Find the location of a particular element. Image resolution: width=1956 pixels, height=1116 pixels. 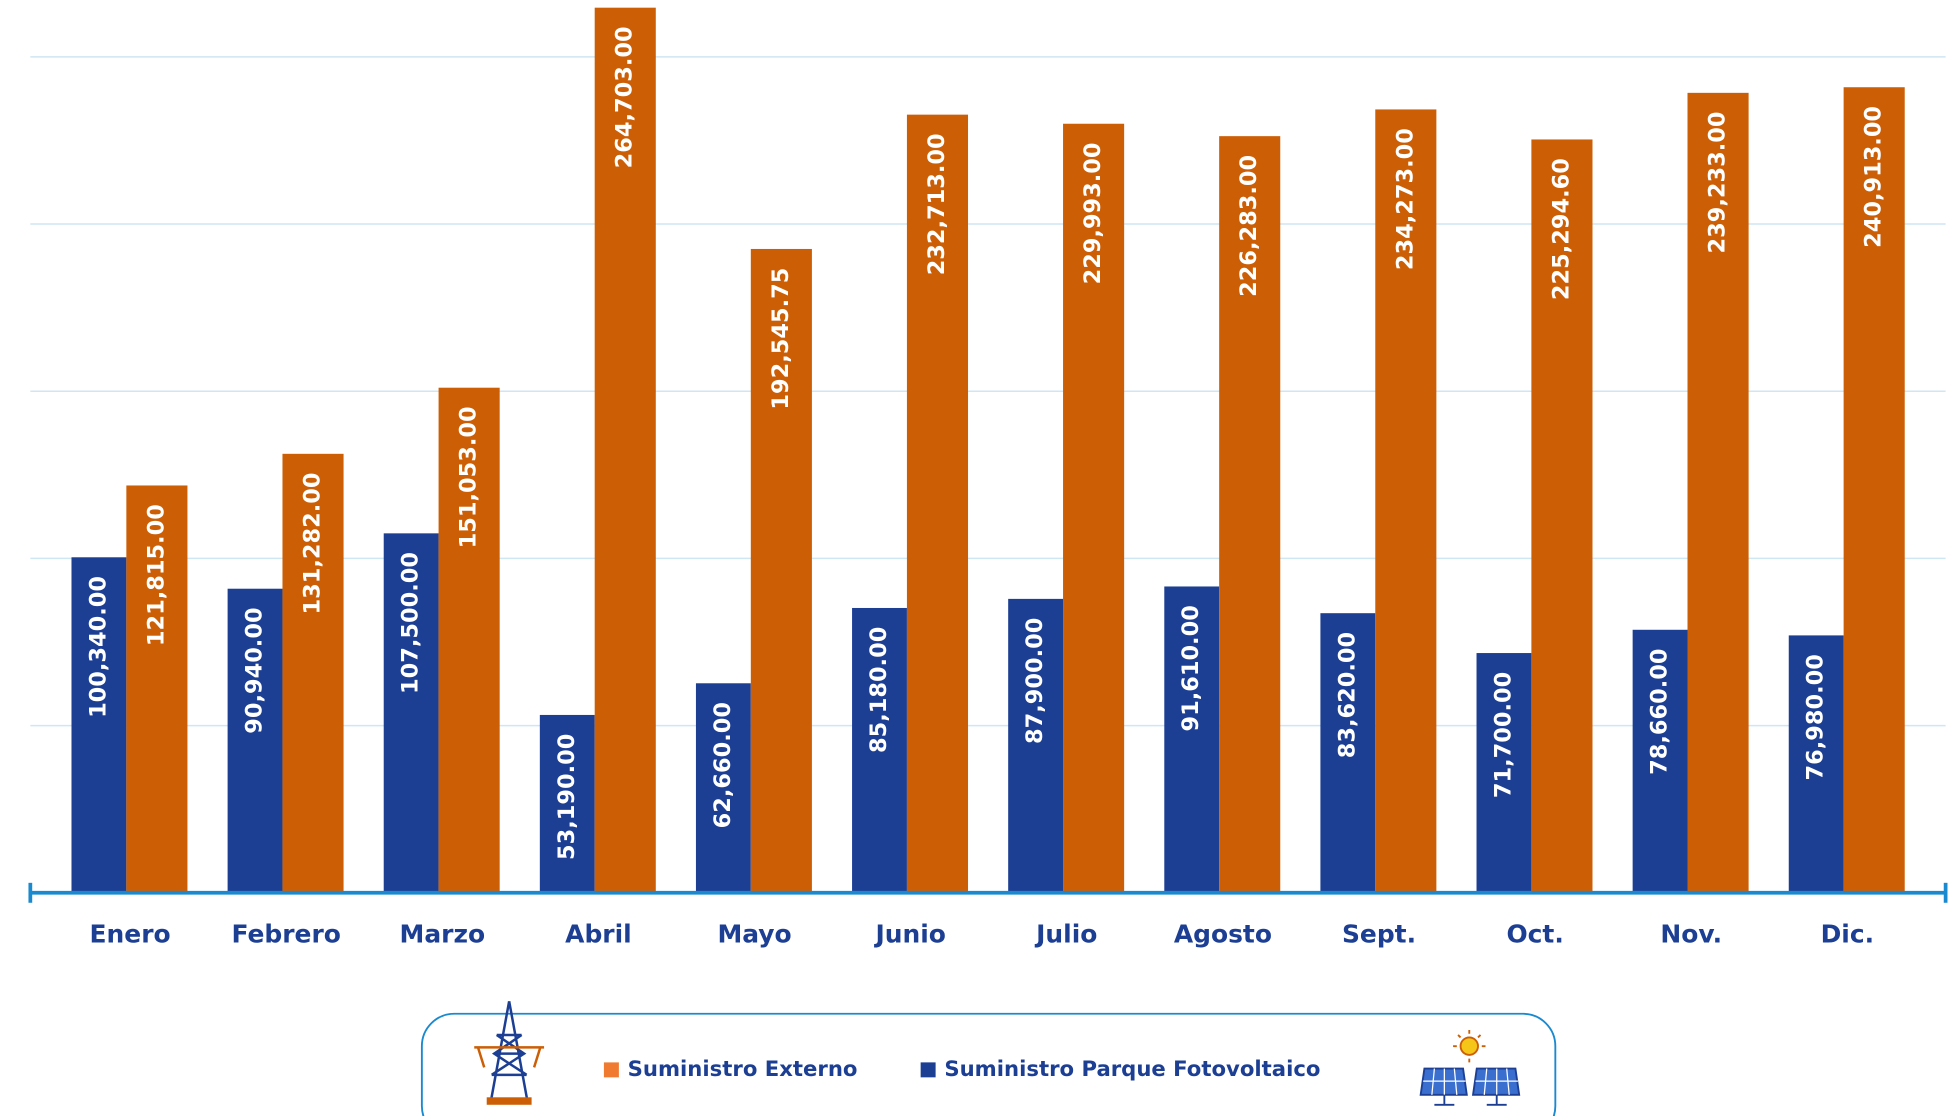

x-tick-label: Julio is located at coordinates (1065, 934).